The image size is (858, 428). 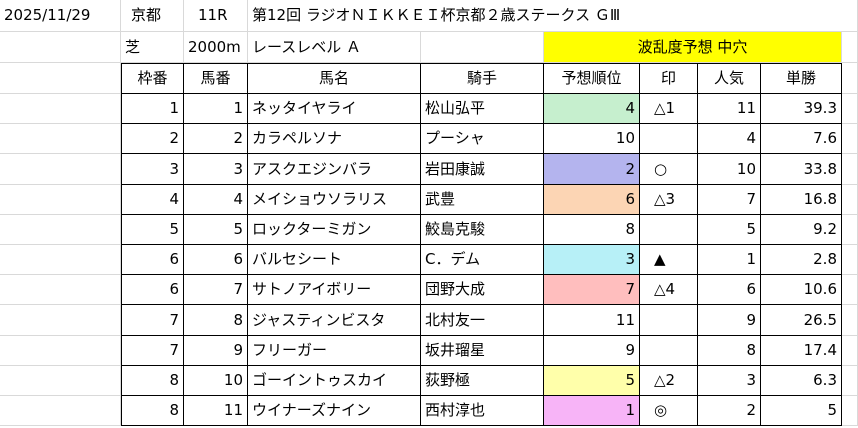 What do you see at coordinates (482, 109) in the screenshot?
I see `jockey-cell: 松山弘平` at bounding box center [482, 109].